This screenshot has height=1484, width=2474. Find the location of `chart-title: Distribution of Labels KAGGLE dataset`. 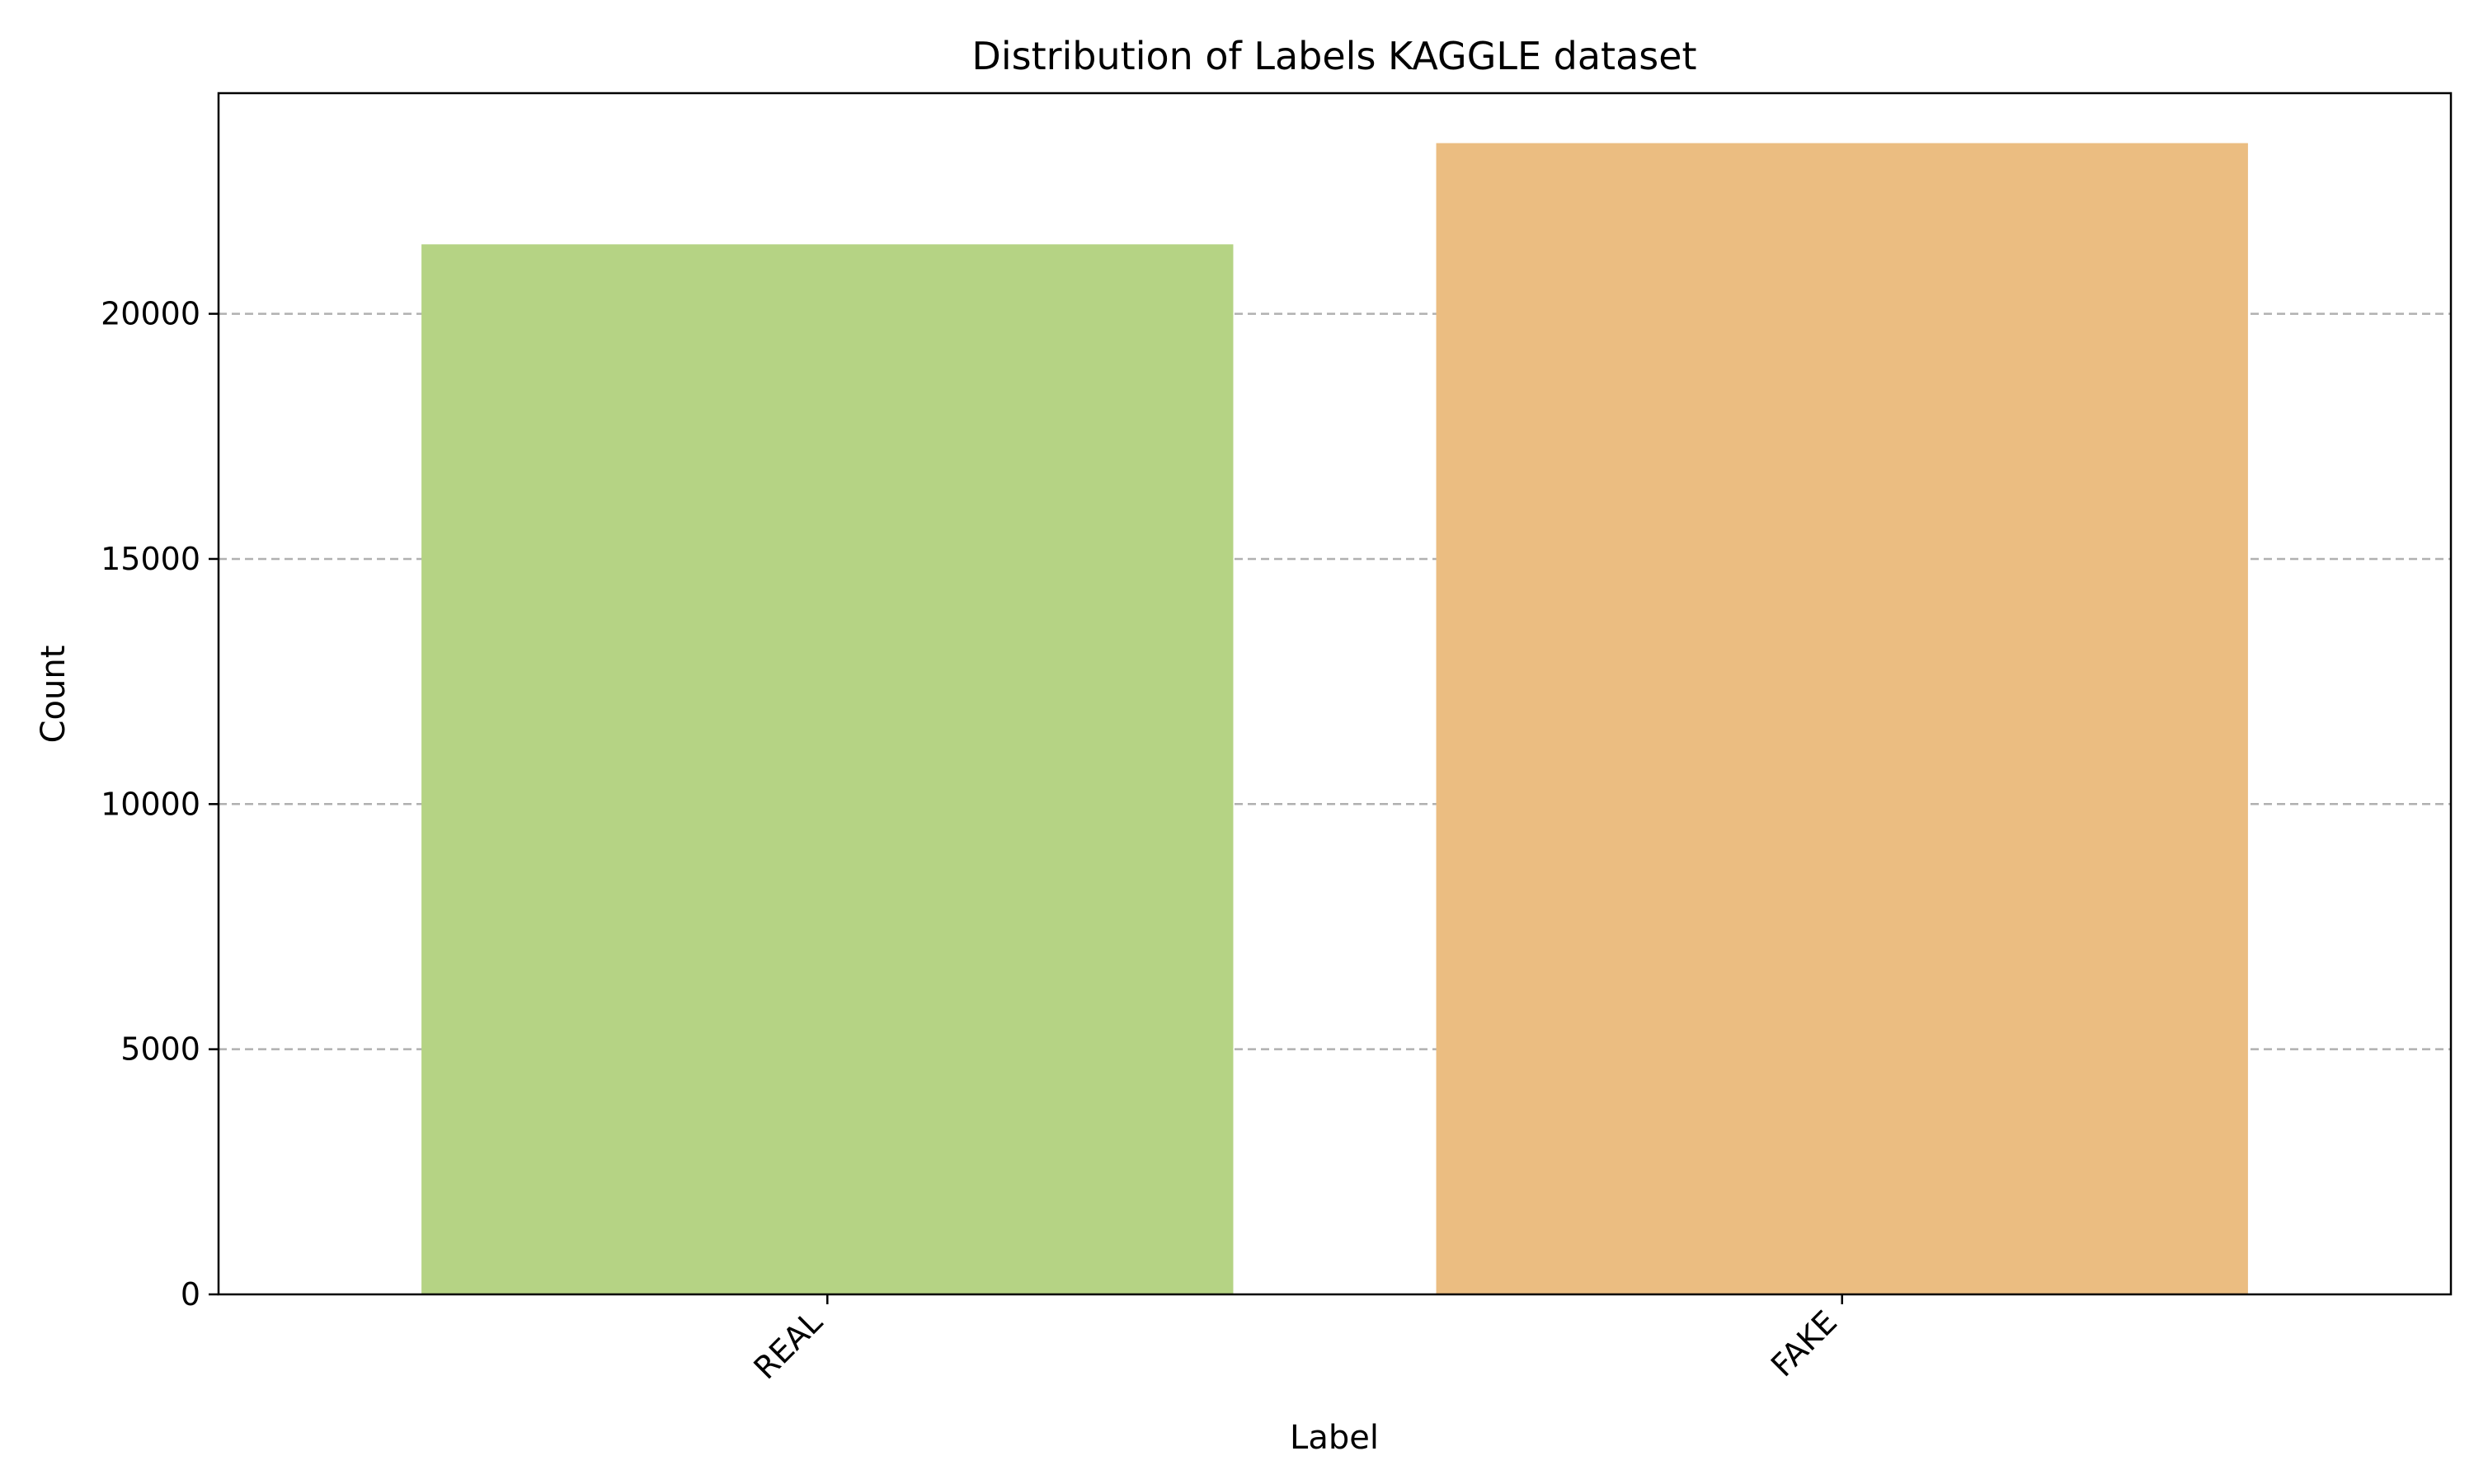

chart-title: Distribution of Labels KAGGLE dataset is located at coordinates (1333, 56).